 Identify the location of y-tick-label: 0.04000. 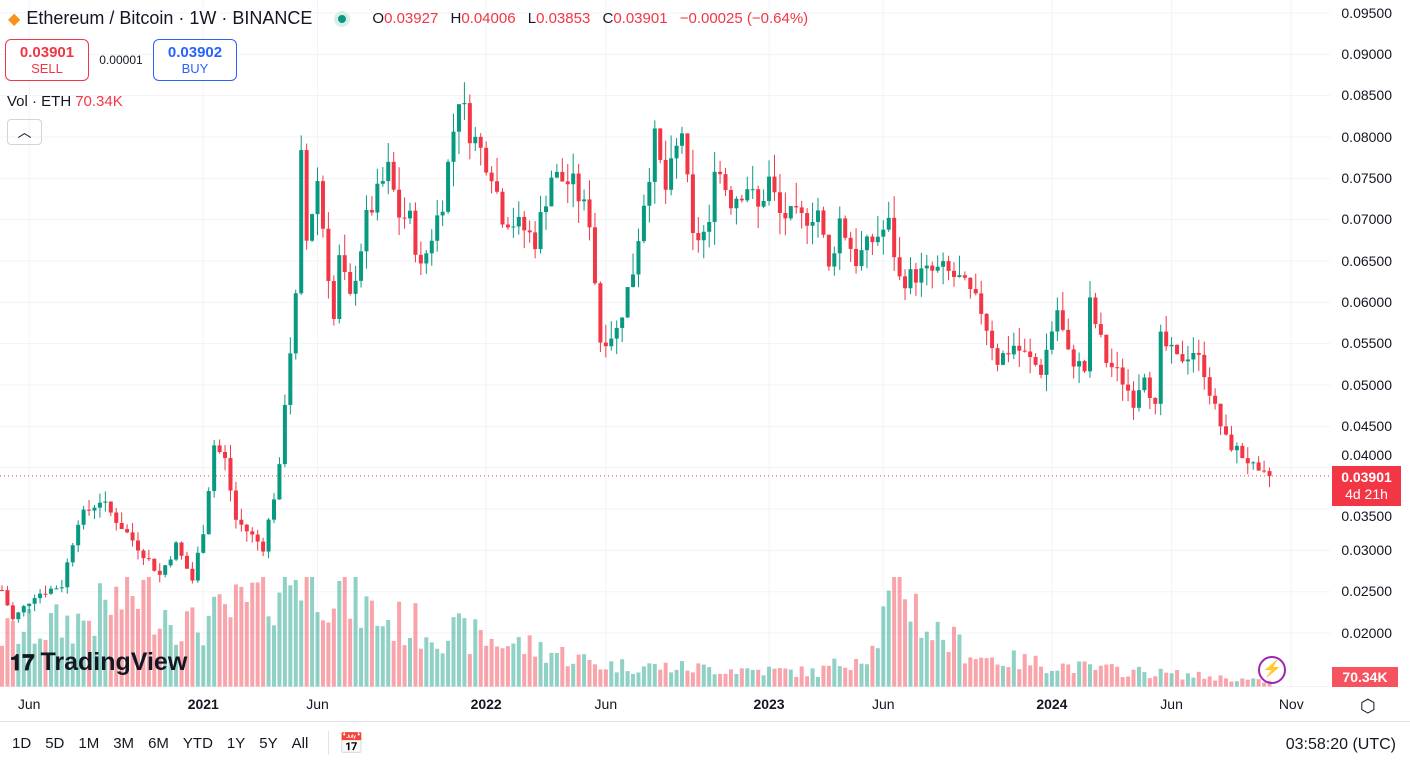
(1366, 455).